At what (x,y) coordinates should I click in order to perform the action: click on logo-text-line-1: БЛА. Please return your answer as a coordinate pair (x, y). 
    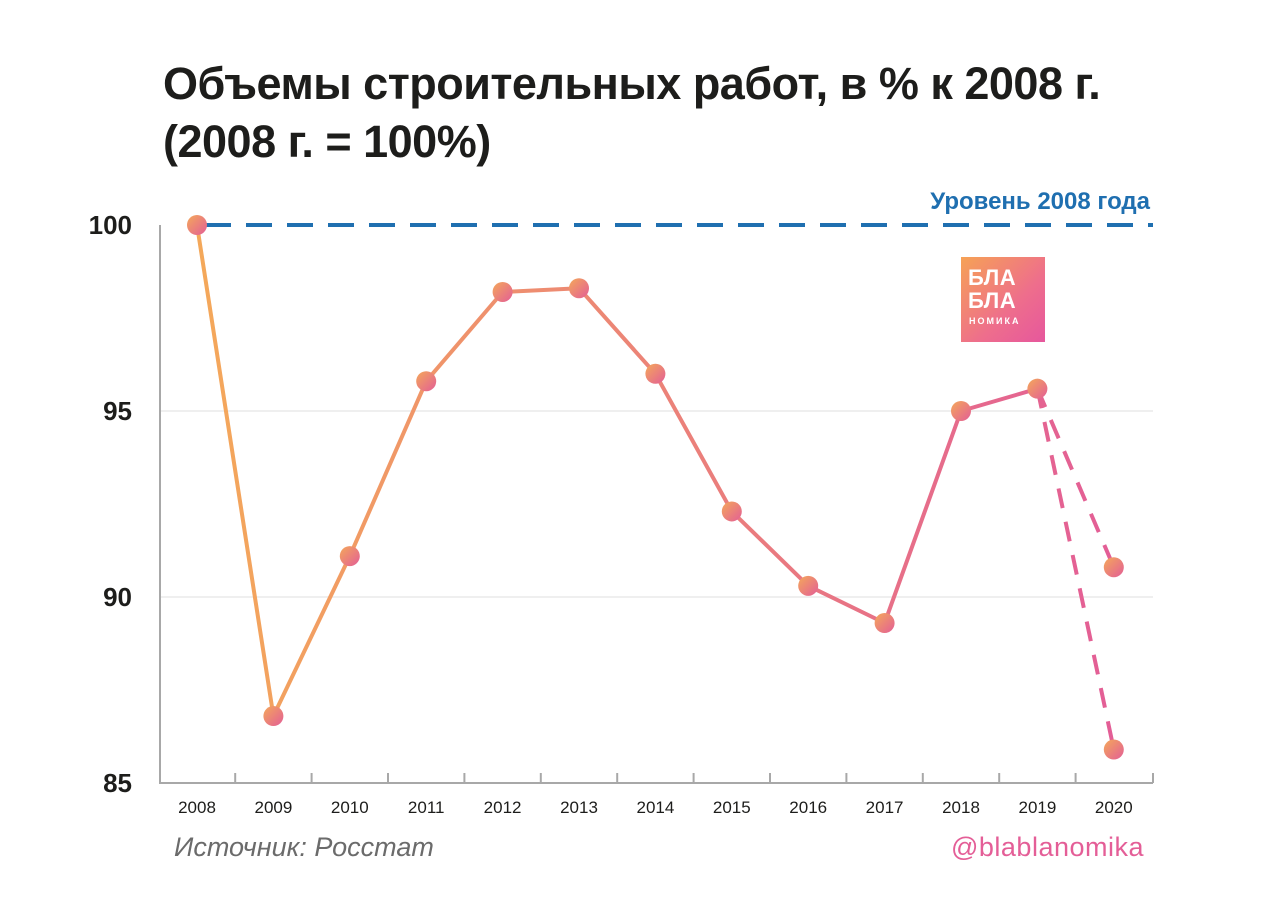
    Looking at the image, I should click on (992, 277).